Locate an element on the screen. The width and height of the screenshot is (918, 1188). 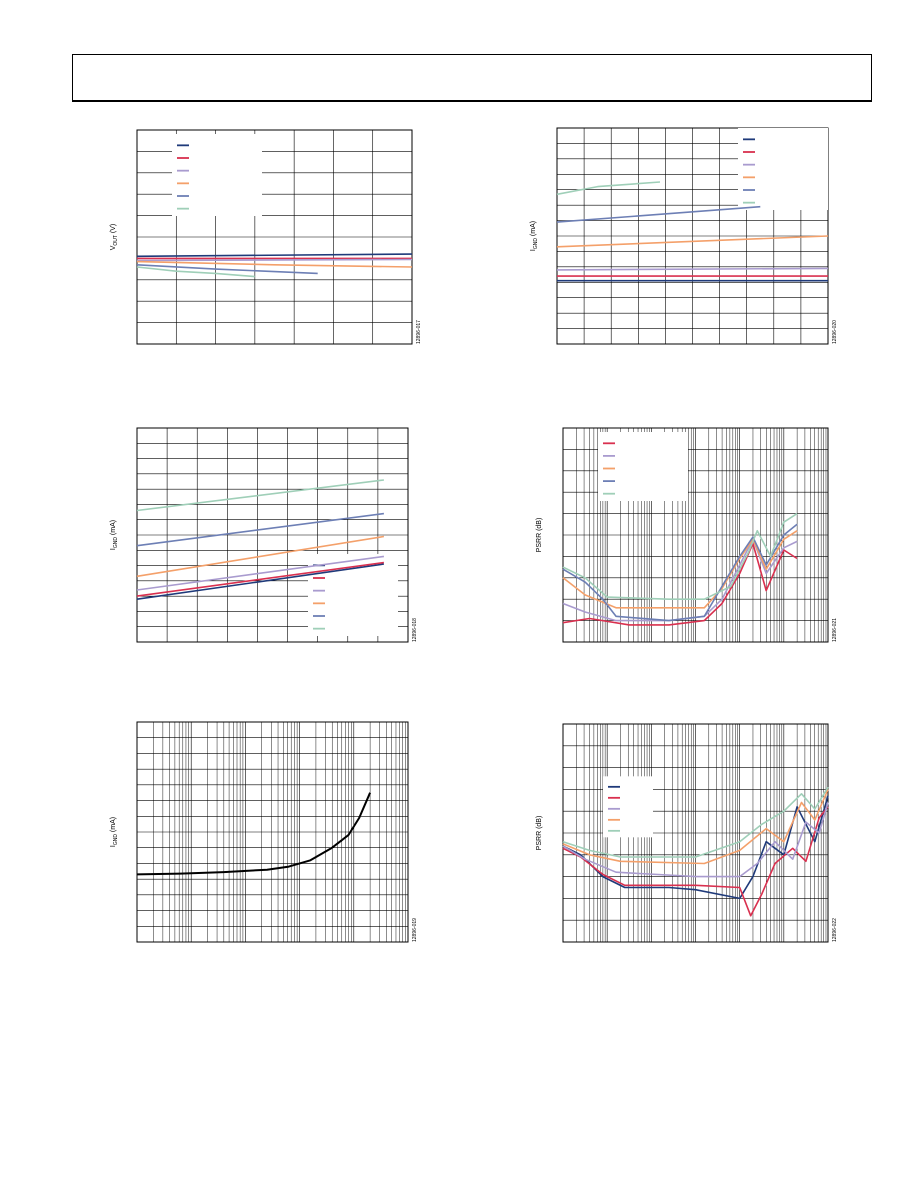
chart-vout: VOUT (V) 12896-017 is located at coordinates (263, 238).